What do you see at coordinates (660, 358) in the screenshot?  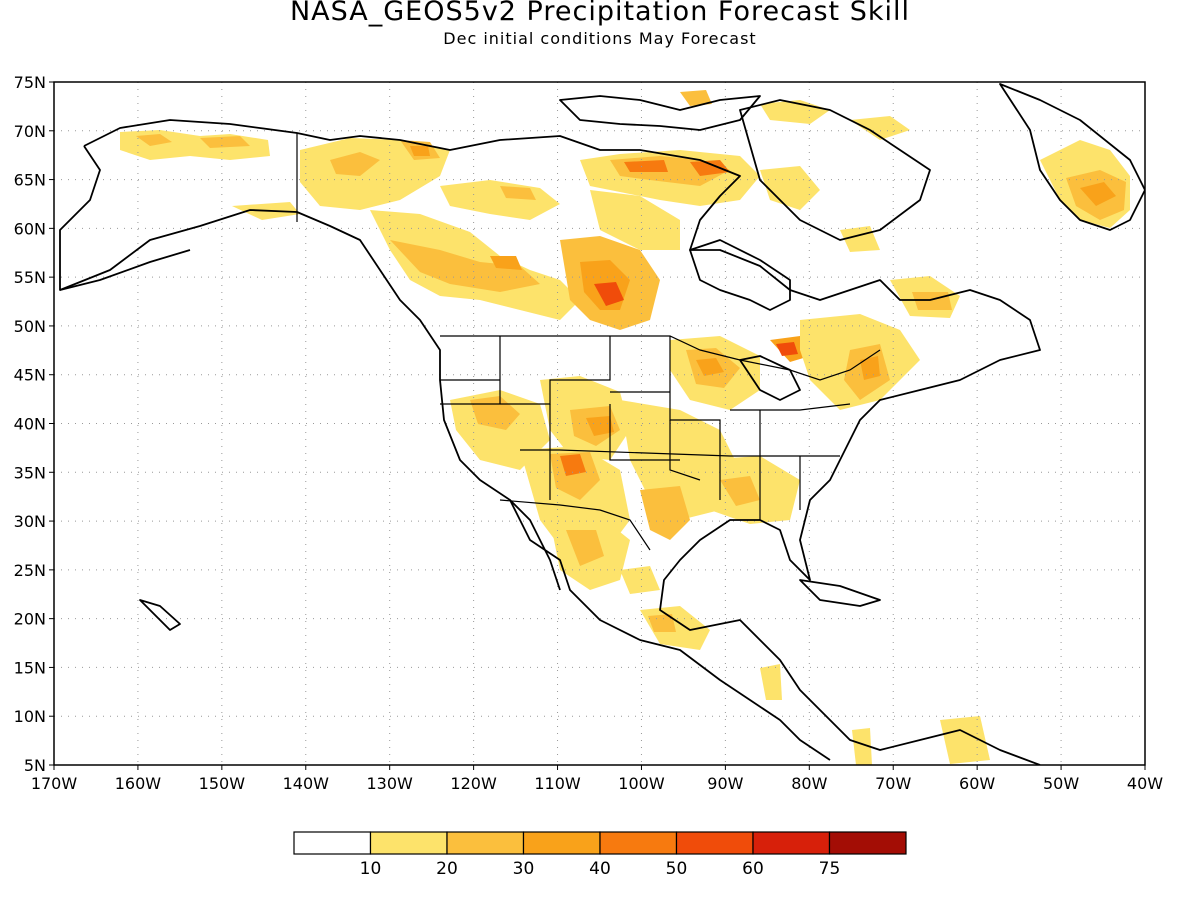 I see `border-us-canada` at bounding box center [660, 358].